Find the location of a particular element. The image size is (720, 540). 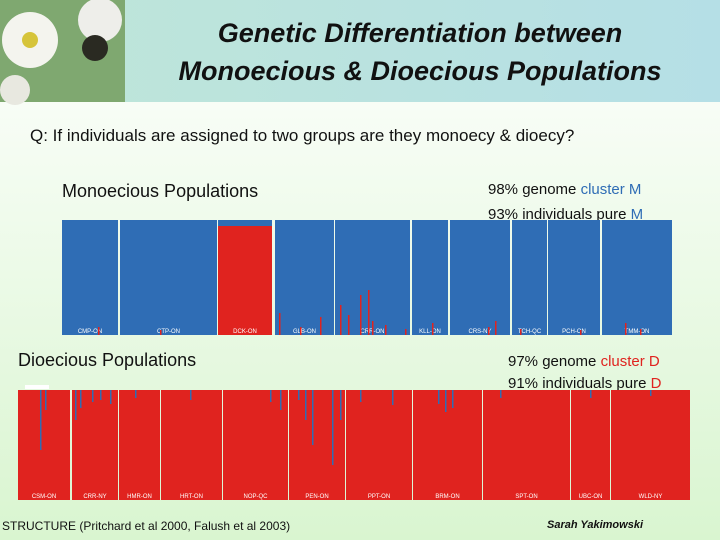

flower-image is located at coordinates (62, 52).